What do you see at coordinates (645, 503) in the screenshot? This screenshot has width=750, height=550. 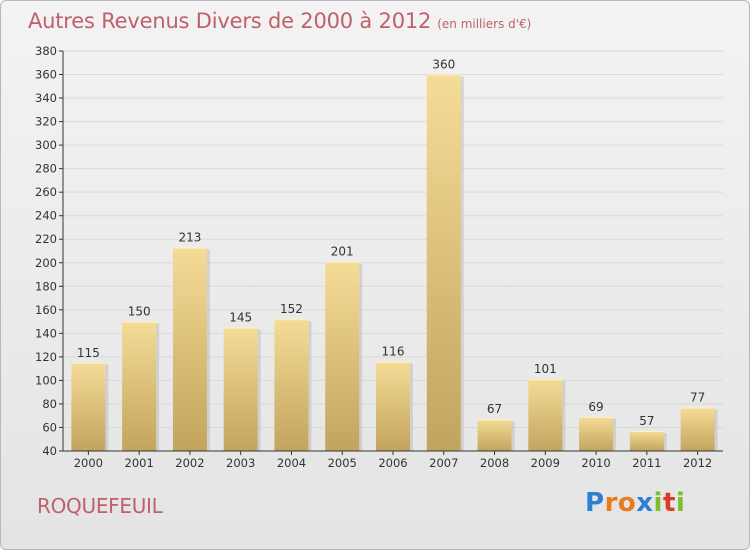 I see `logo-letter: x` at bounding box center [645, 503].